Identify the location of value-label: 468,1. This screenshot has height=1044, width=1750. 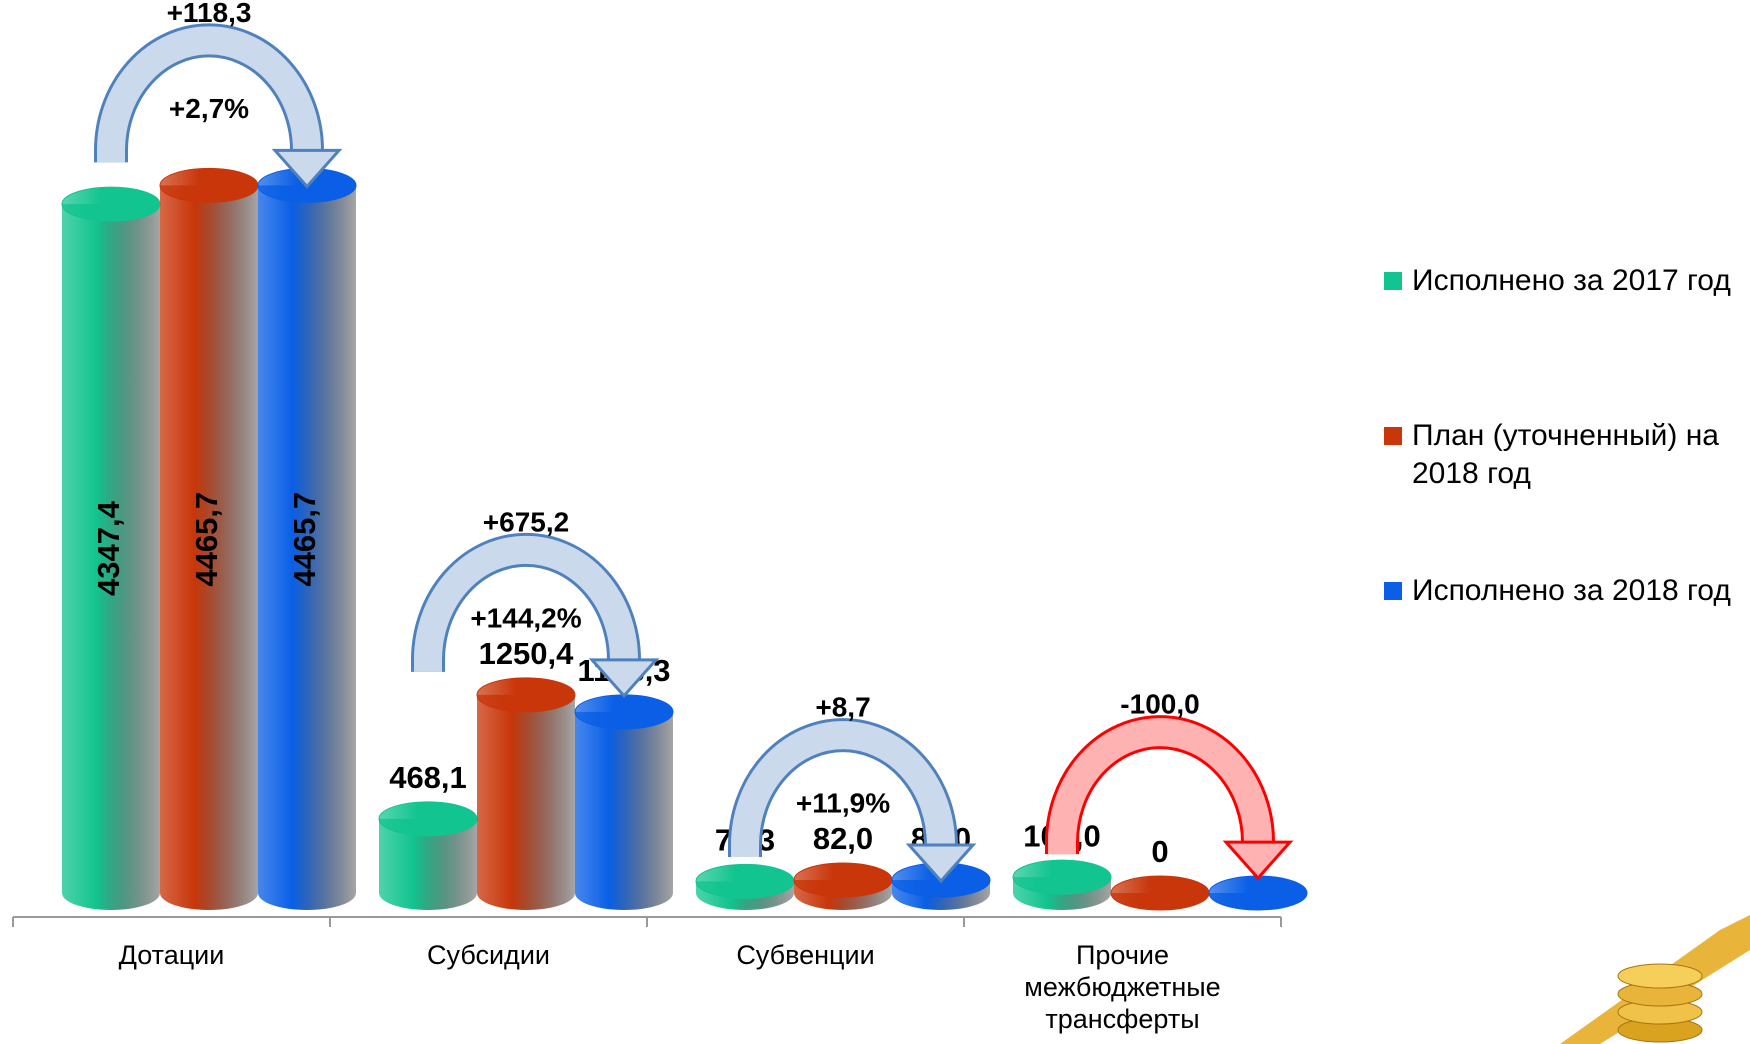
(428, 777).